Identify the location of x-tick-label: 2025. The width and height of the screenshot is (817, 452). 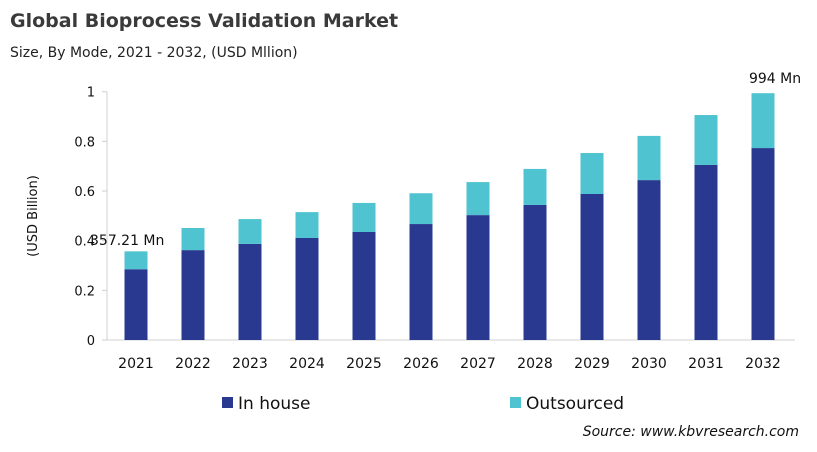
(364, 364).